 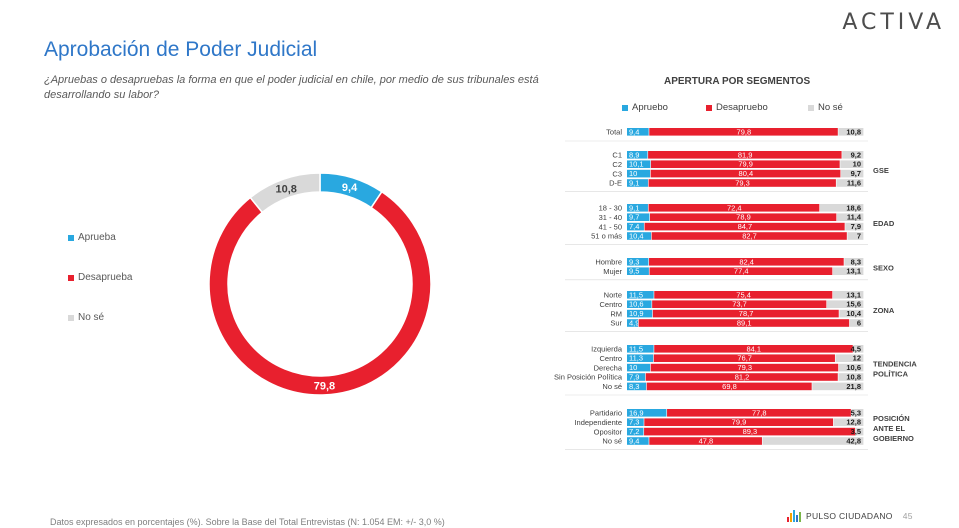 I want to click on page-title: Aprobación de Poder Judicial, so click(x=181, y=49).